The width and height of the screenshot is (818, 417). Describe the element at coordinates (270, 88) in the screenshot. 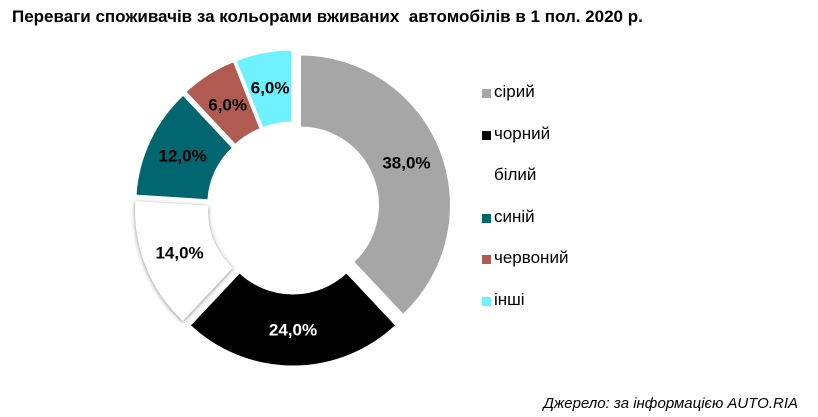

I see `data-label-5: 6,0%` at that location.